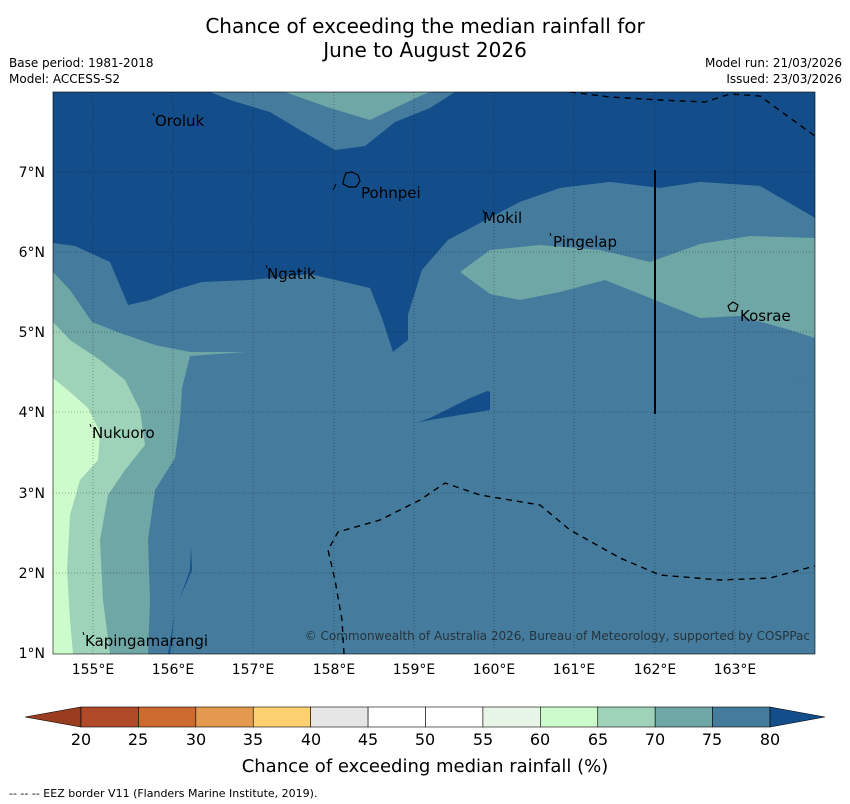 The image size is (850, 804). I want to click on model-text: Model: ACCESS-S2, so click(65, 79).